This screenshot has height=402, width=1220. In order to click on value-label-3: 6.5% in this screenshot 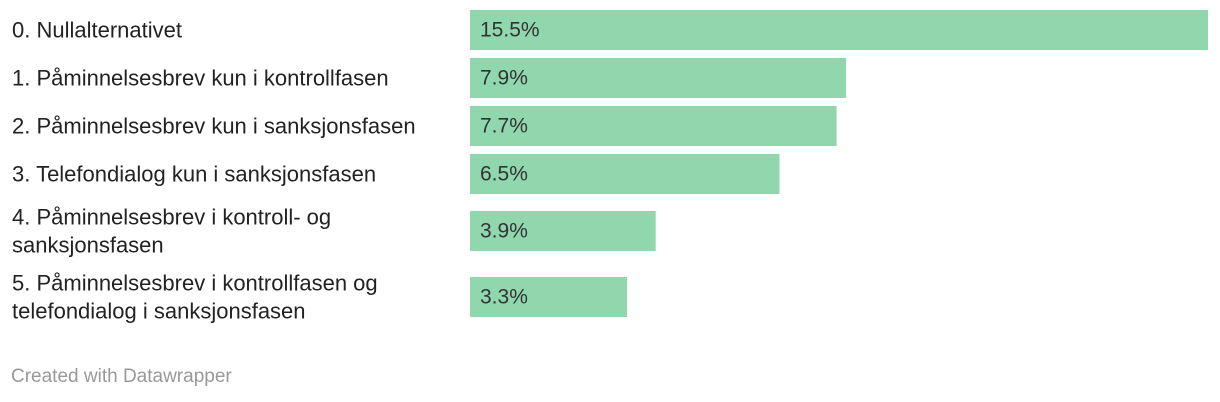, I will do `click(504, 174)`.